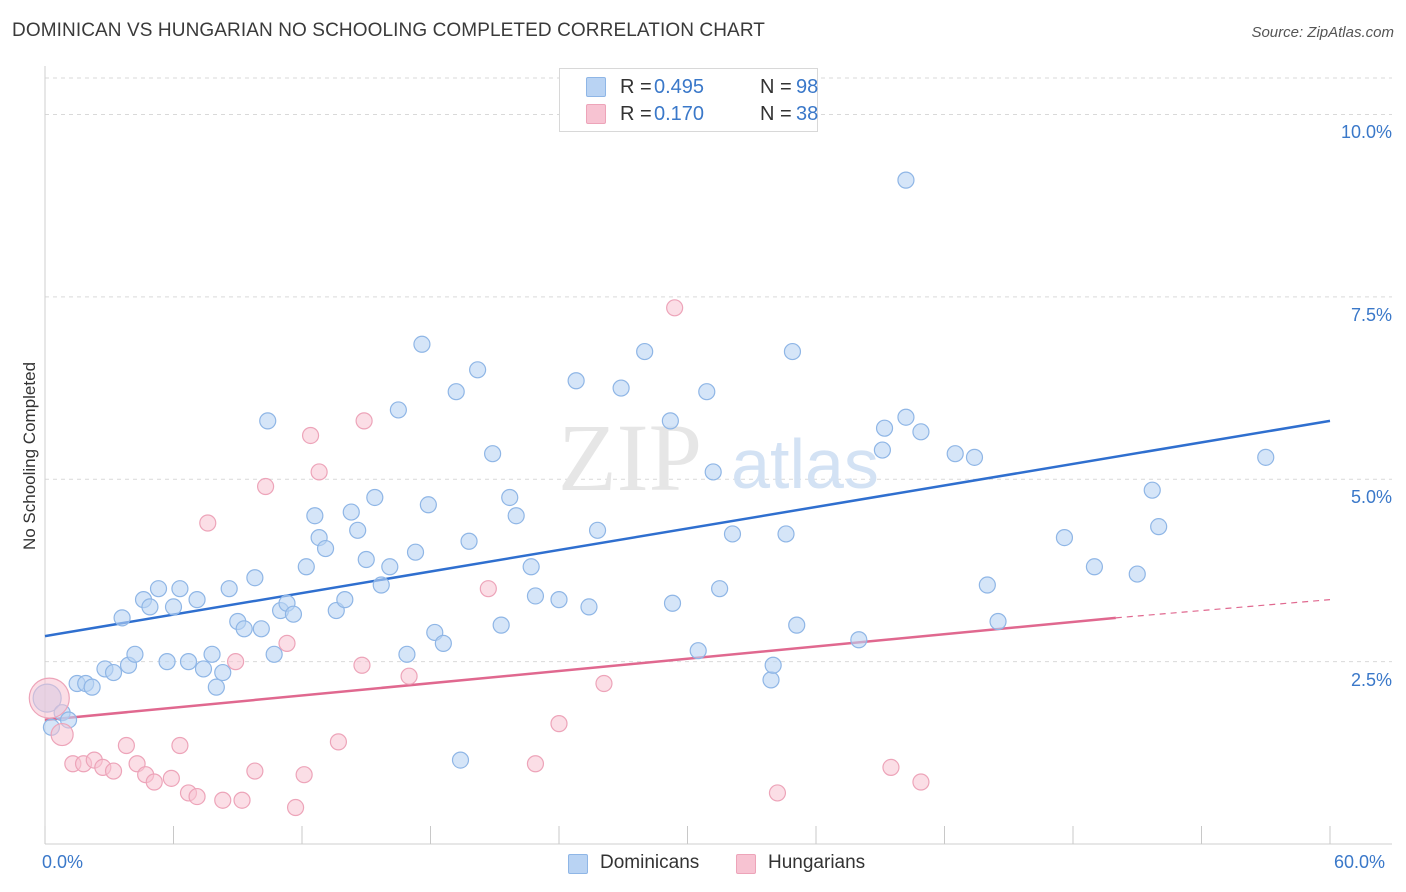 Image resolution: width=1406 pixels, height=892 pixels. What do you see at coordinates (688, 100) in the screenshot?
I see `correlation-legend: R = 0.495 N = 98 R = 0.170 N = 38` at bounding box center [688, 100].